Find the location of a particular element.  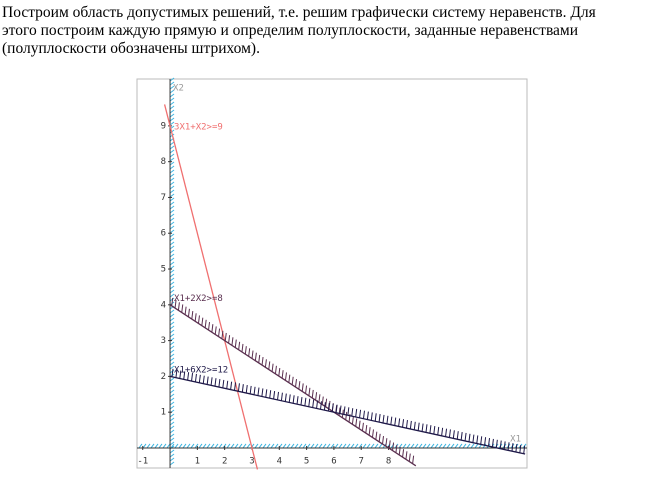

y-axis-label: X2 is located at coordinates (178, 89).